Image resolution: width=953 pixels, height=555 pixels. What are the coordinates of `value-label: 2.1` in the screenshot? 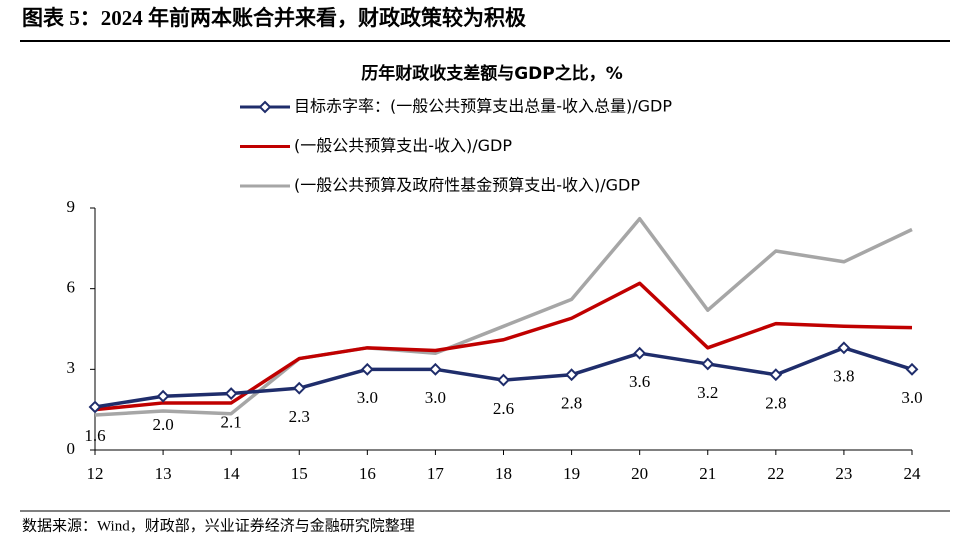 It's located at (231, 421).